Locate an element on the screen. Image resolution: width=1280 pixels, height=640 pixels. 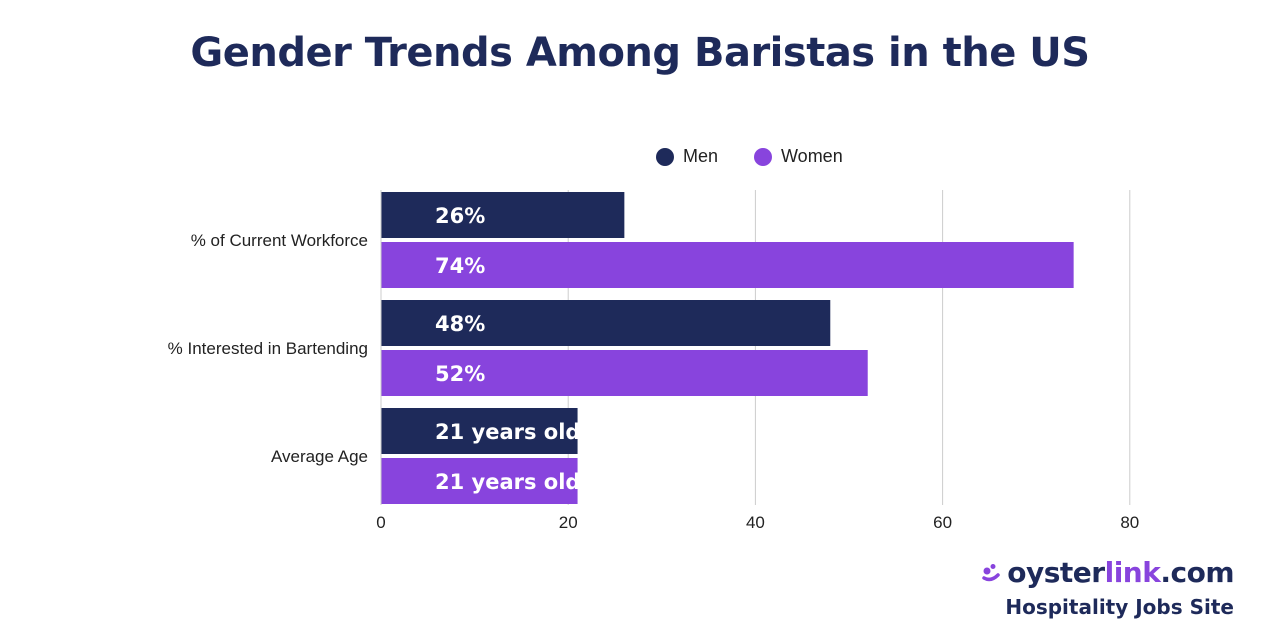
y-category-label: % of Current Workforce is located at coordinates (279, 240).